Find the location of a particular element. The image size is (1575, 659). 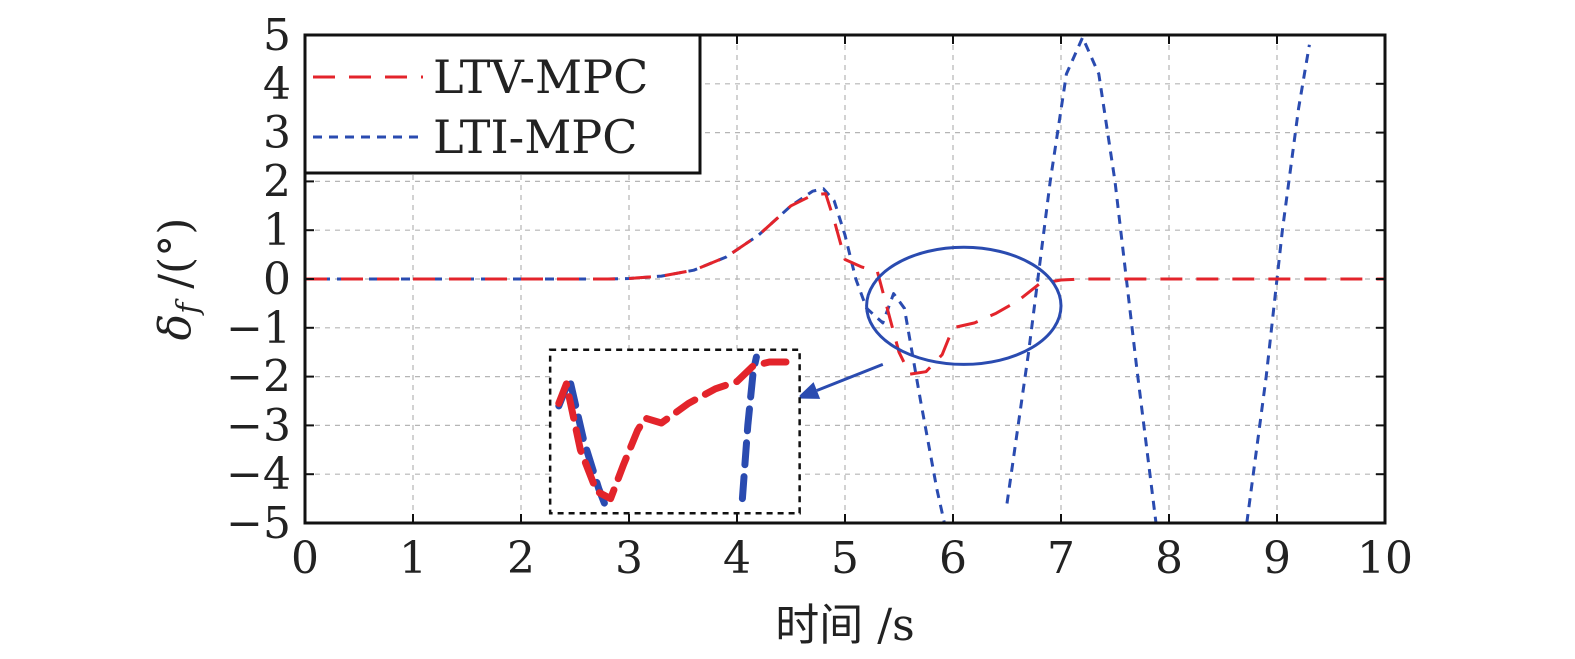

legend-box is located at coordinates (502, 104).